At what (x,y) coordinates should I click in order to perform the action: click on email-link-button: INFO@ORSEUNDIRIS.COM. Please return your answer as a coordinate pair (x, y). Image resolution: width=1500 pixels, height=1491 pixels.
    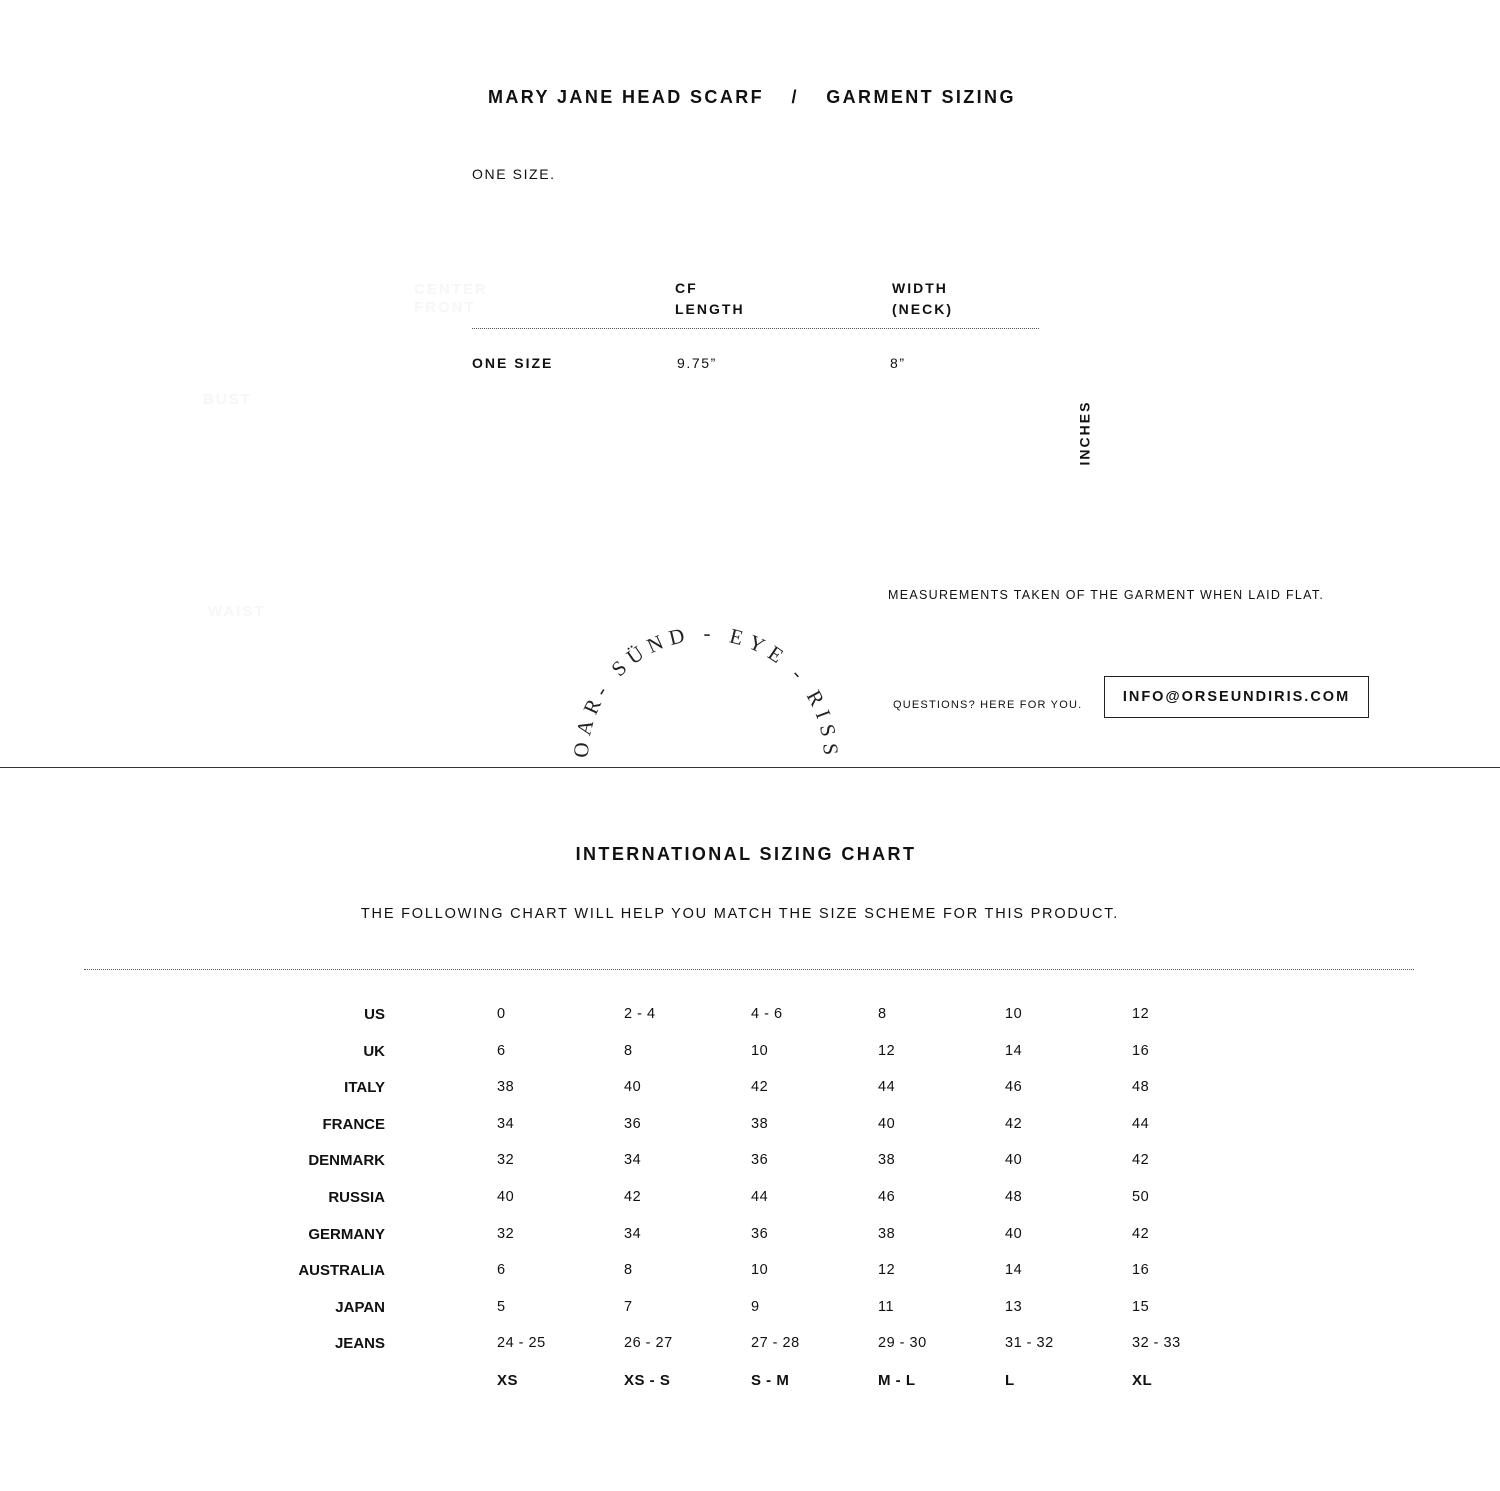
    Looking at the image, I should click on (1236, 697).